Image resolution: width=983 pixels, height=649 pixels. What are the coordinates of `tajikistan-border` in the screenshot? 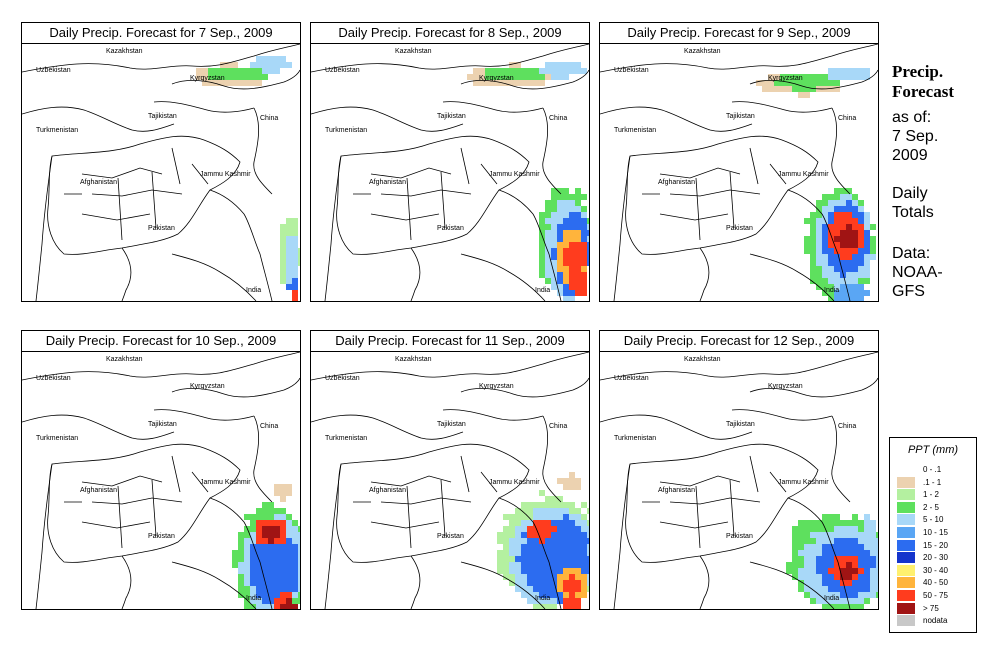 It's located at (782, 107).